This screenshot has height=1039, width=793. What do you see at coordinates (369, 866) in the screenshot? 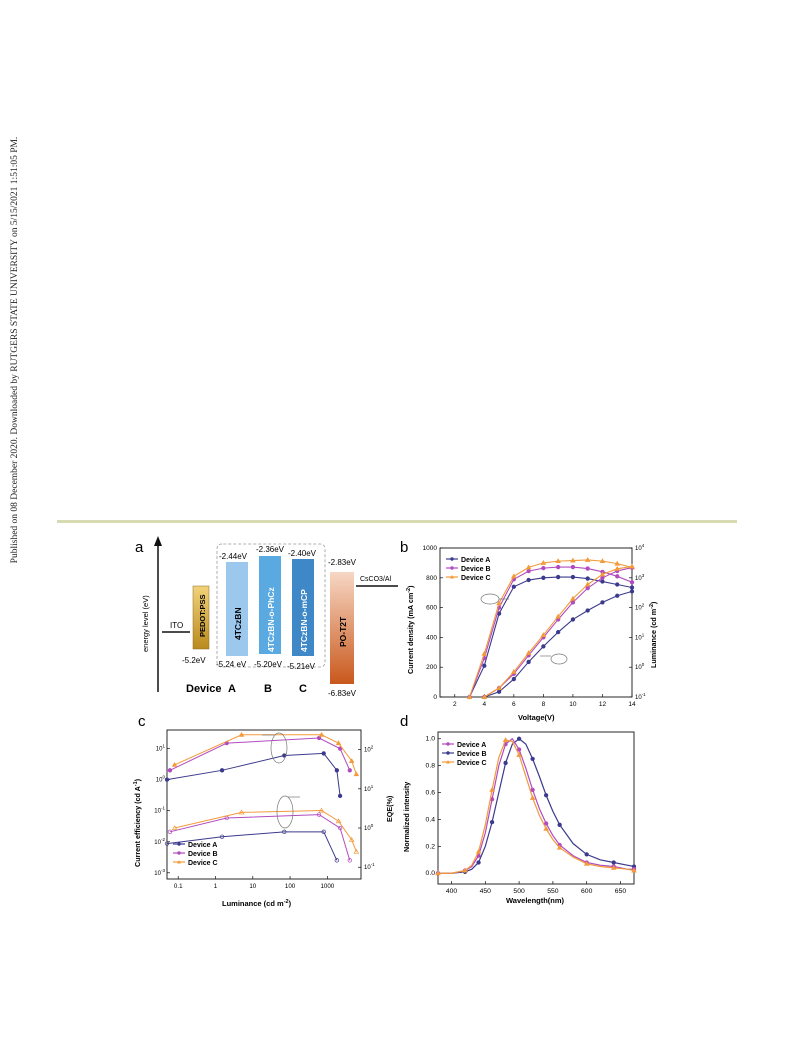
I see `y2-tick-label: 10⁻¹` at bounding box center [369, 866].